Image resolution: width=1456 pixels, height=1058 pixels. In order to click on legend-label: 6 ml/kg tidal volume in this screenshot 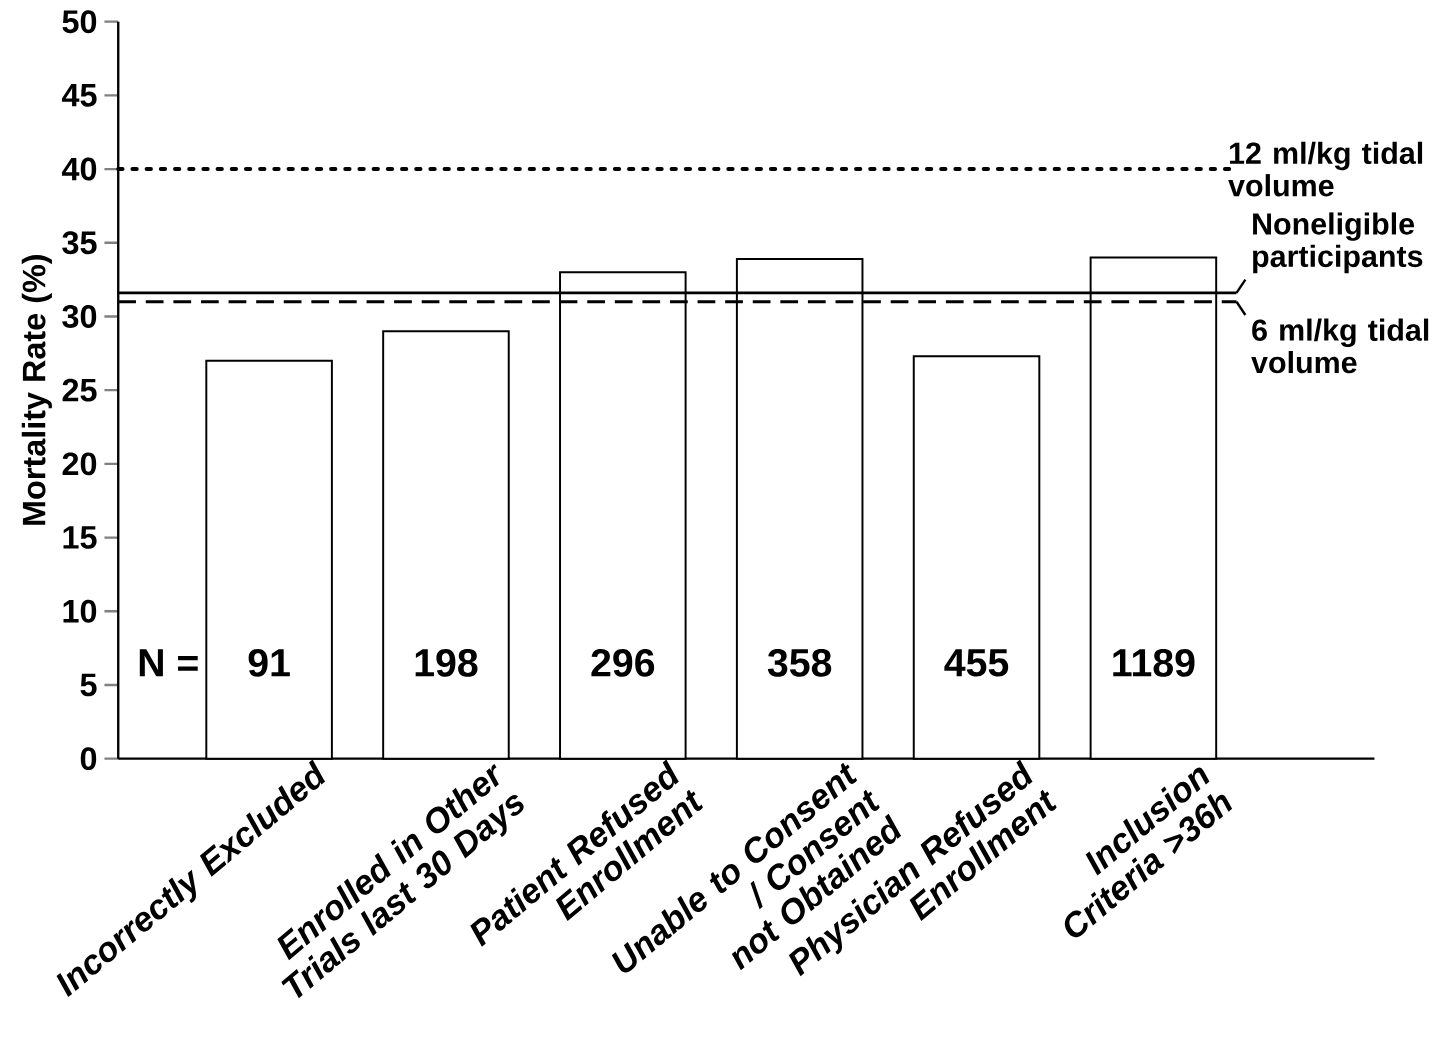, I will do `click(1340, 346)`.